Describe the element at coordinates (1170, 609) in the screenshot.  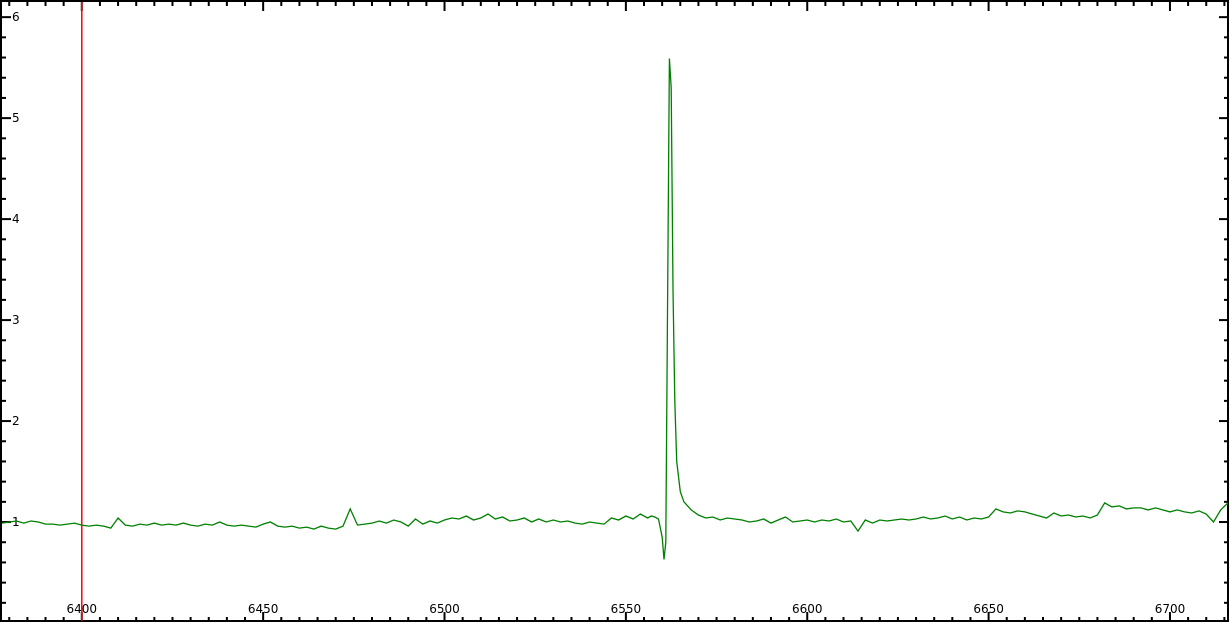
I see `x-tick-label: 6700` at that location.